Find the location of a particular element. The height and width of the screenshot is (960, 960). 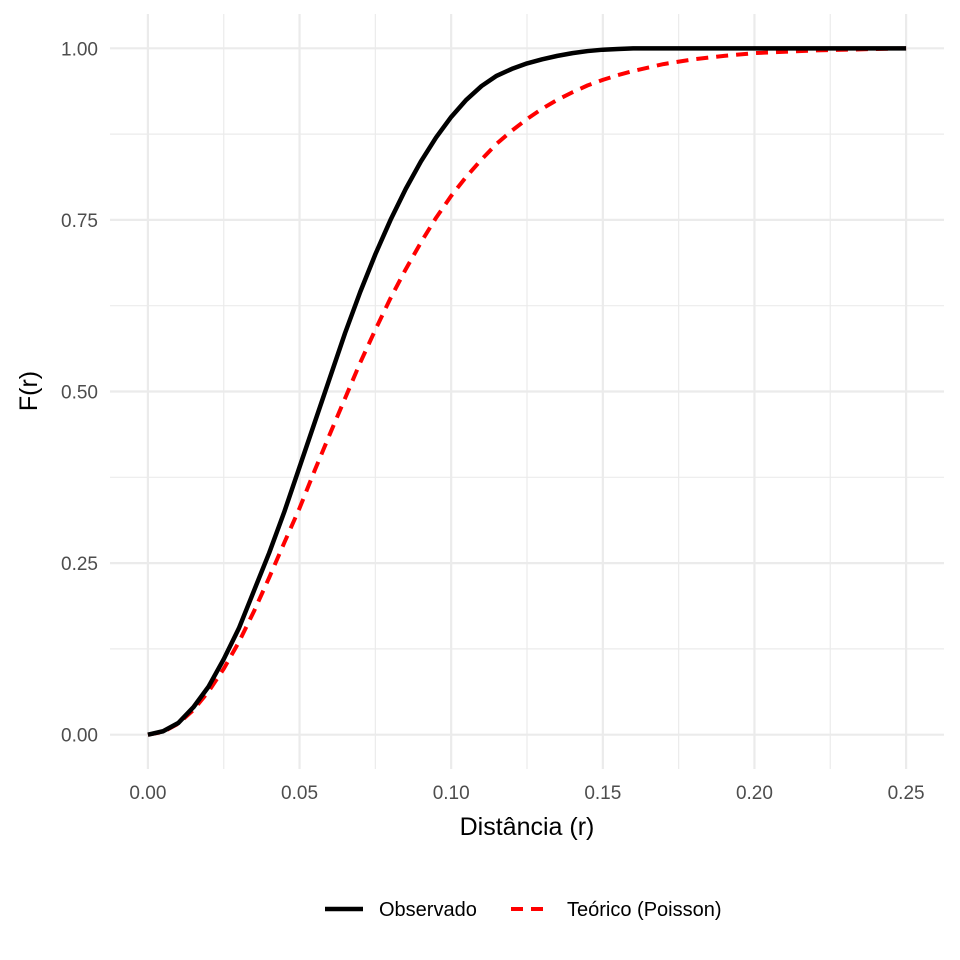

x-tick-label: 0.20 is located at coordinates (754, 793).